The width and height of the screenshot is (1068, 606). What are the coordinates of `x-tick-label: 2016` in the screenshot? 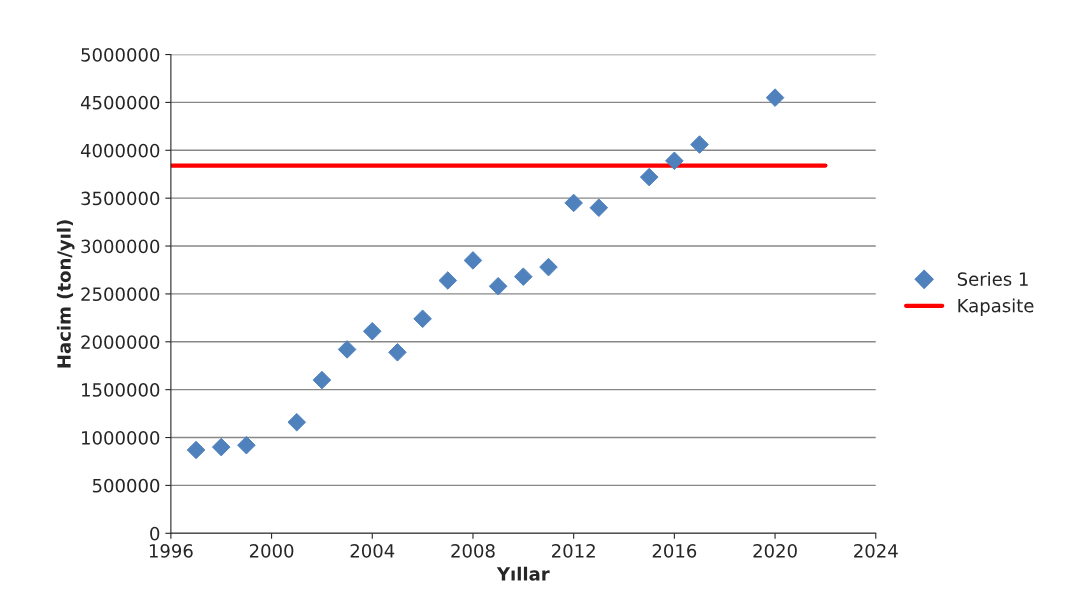 It's located at (674, 551).